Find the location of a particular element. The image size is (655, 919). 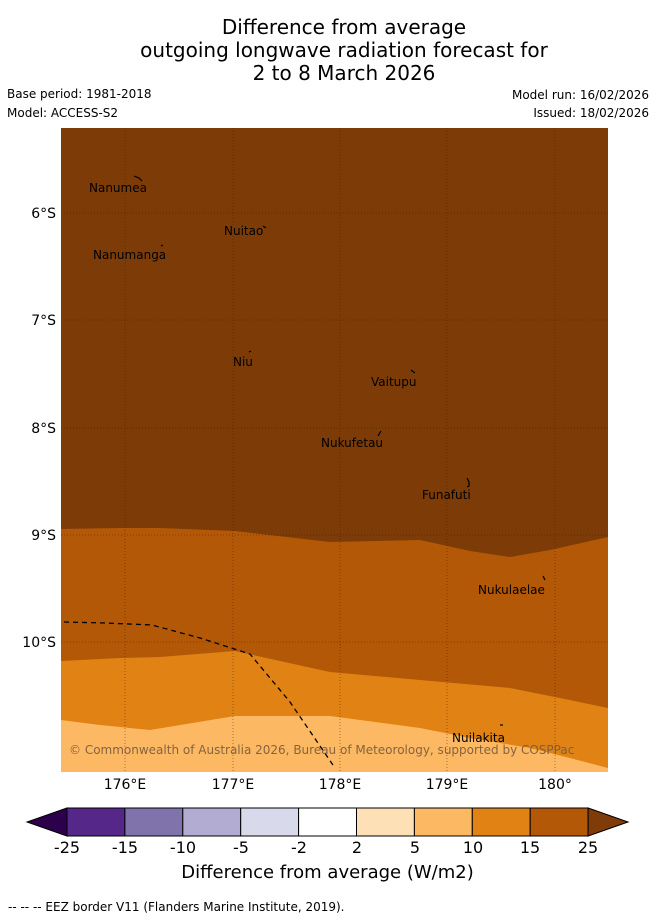

lon-label-176e: 176°E is located at coordinates (125, 785).